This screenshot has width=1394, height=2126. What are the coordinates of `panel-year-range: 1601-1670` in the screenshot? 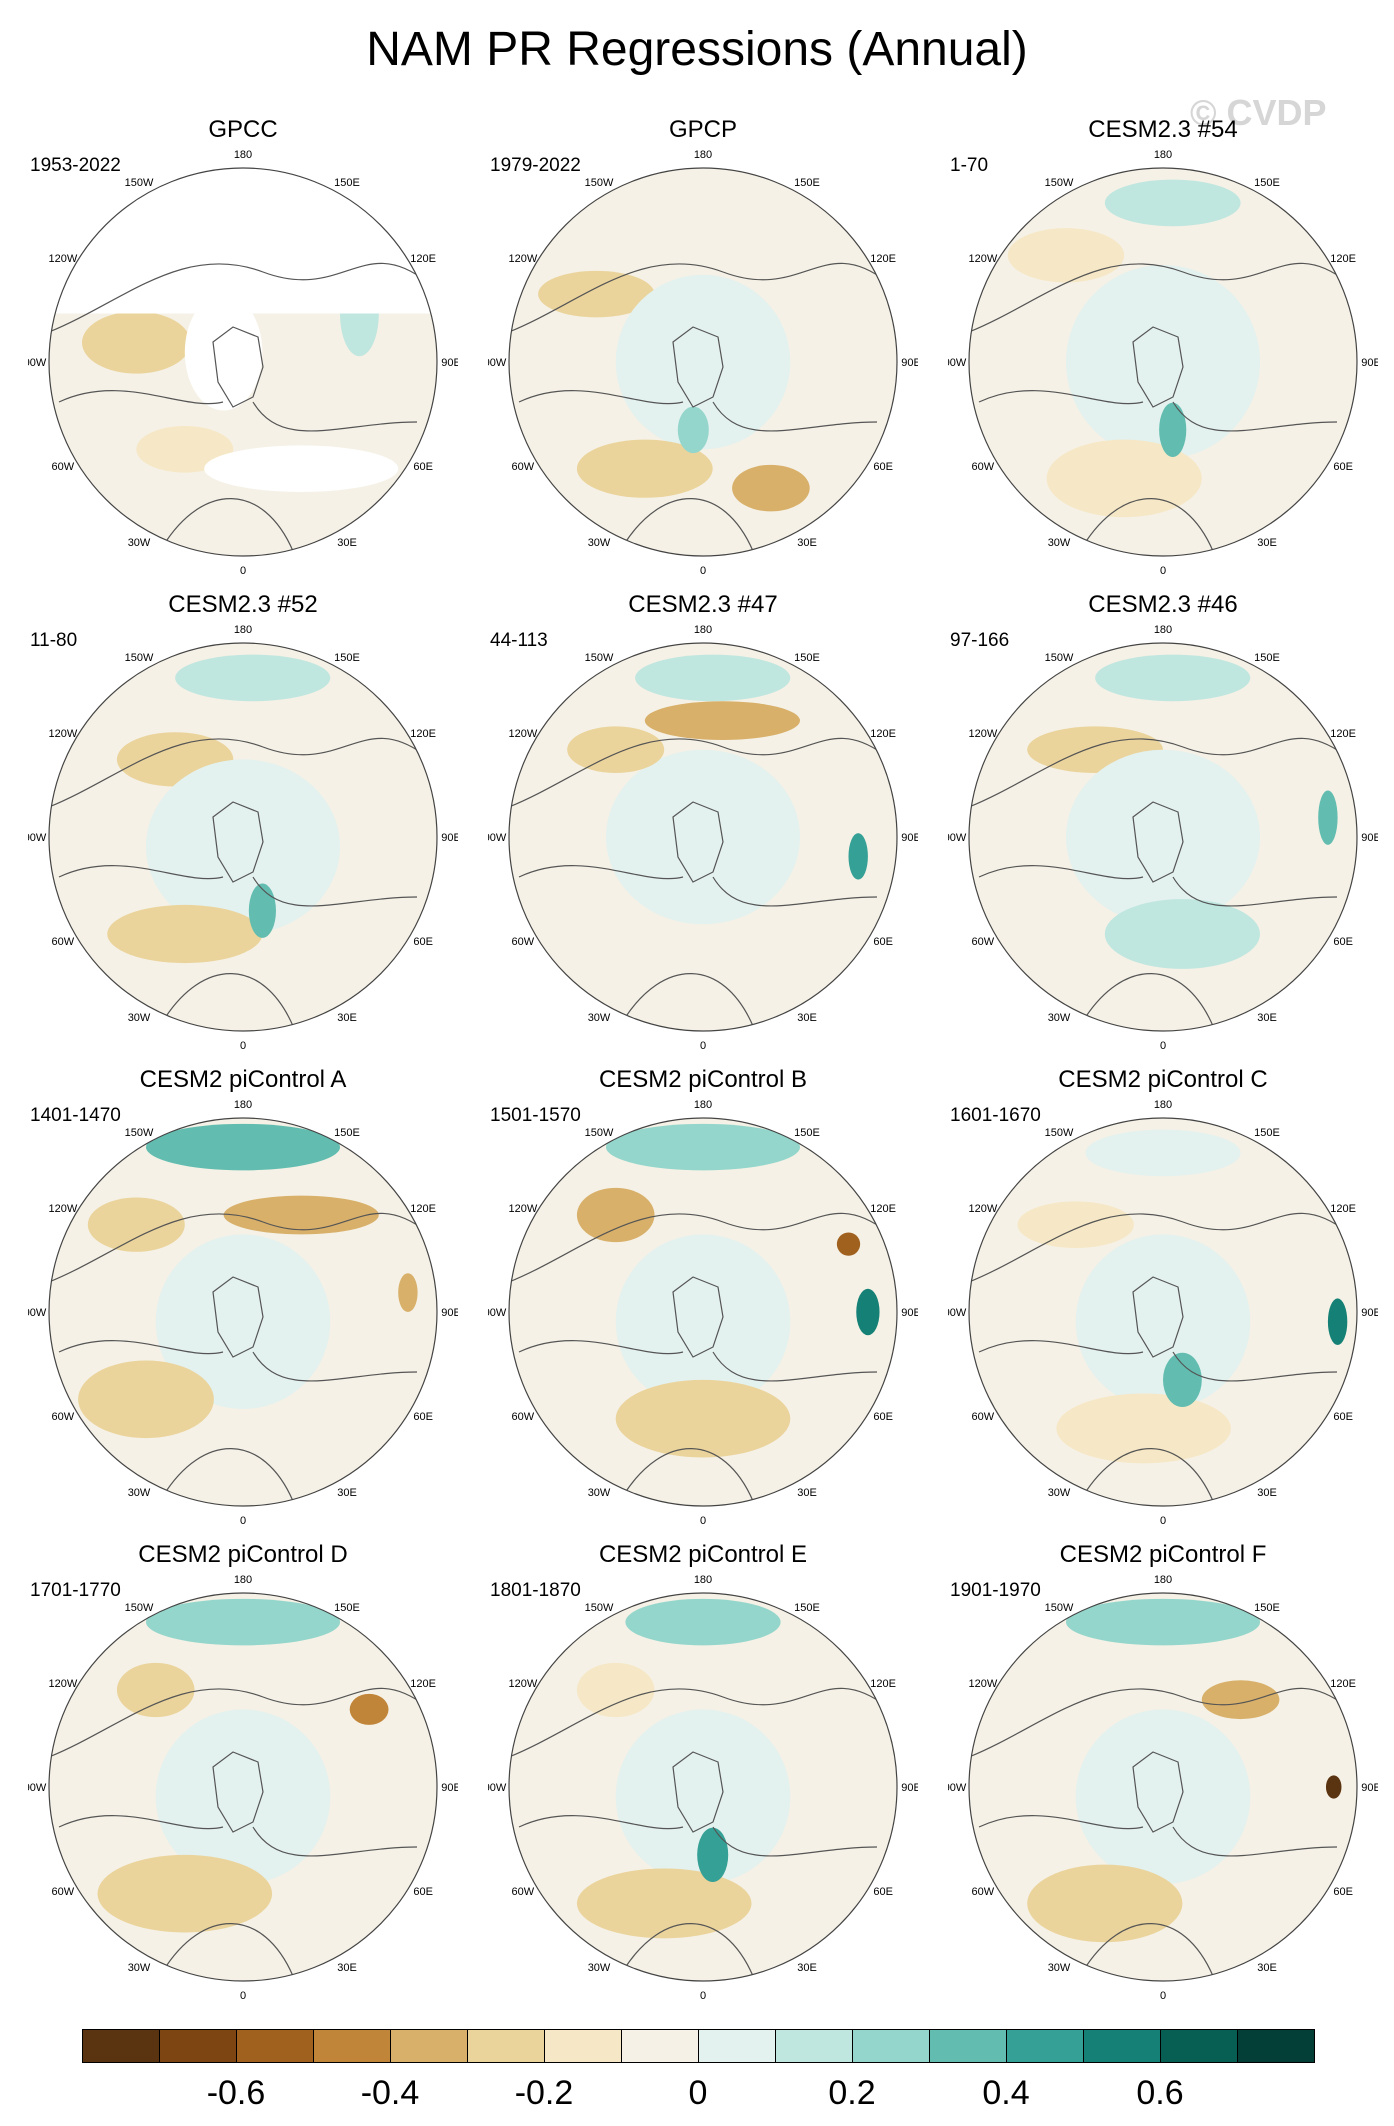 It's located at (995, 1115).